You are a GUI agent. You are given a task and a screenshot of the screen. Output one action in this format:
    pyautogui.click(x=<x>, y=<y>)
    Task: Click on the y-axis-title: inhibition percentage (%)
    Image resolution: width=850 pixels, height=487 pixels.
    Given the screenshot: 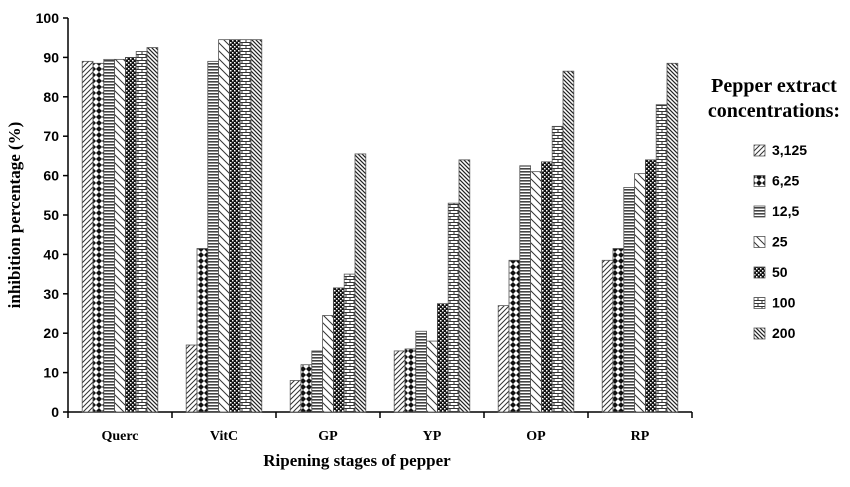 What is the action you would take?
    pyautogui.click(x=14, y=215)
    